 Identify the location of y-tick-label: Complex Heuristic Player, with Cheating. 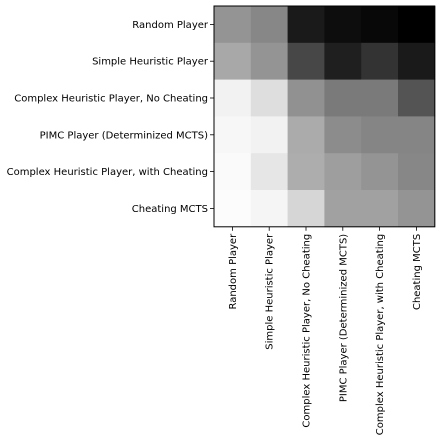
(107, 172).